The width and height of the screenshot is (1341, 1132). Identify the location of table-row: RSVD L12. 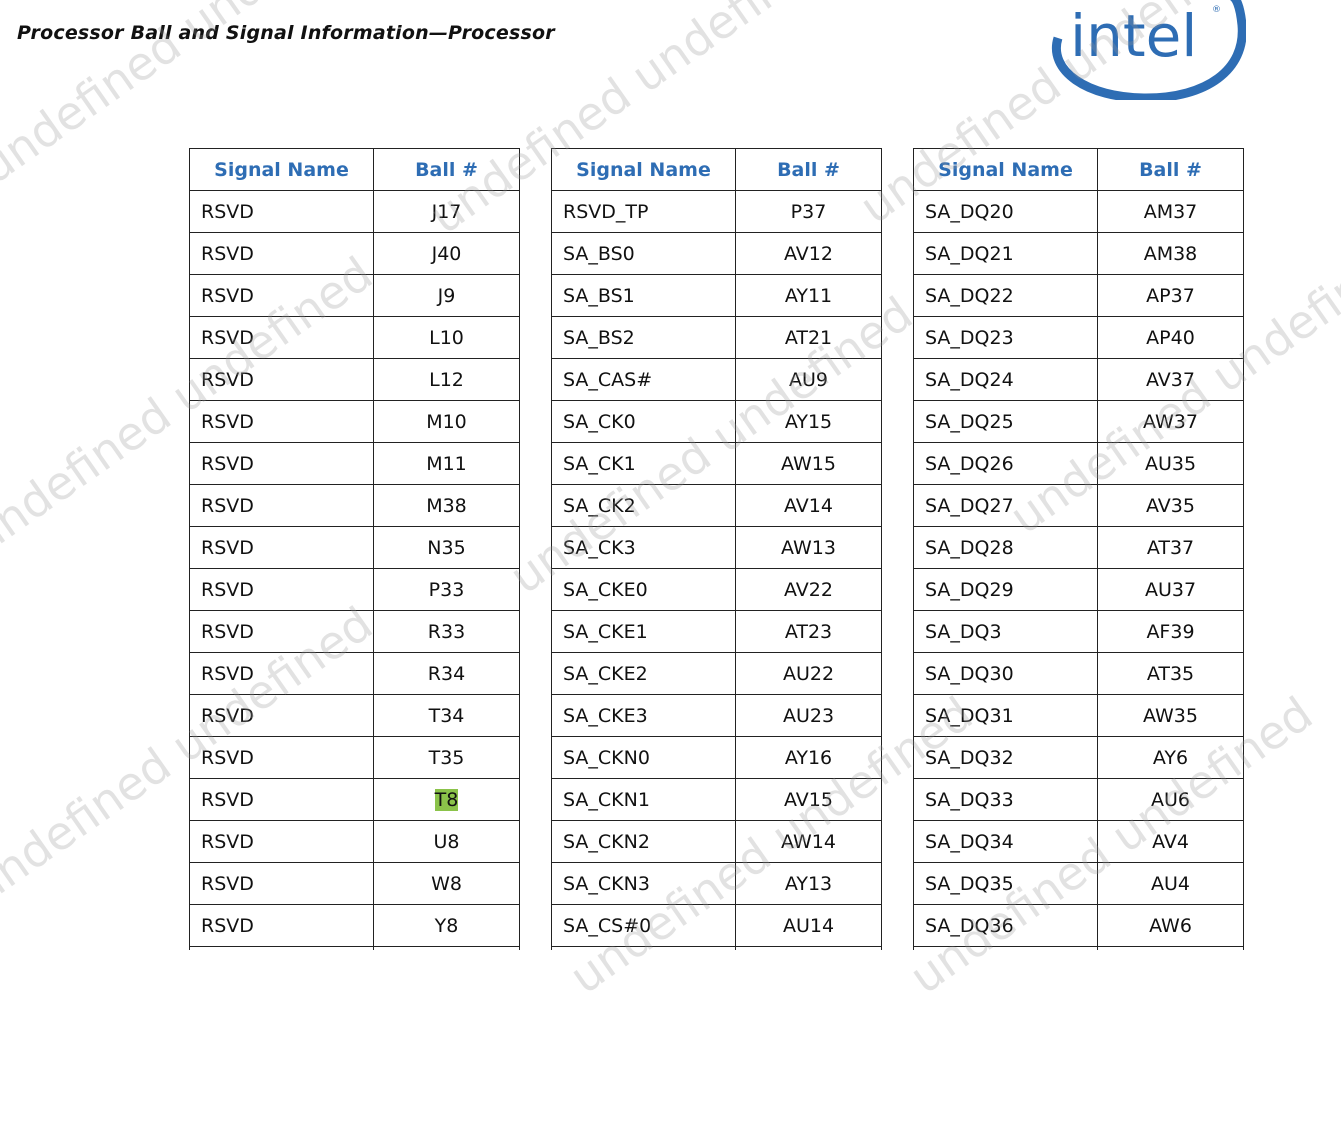
(354, 379).